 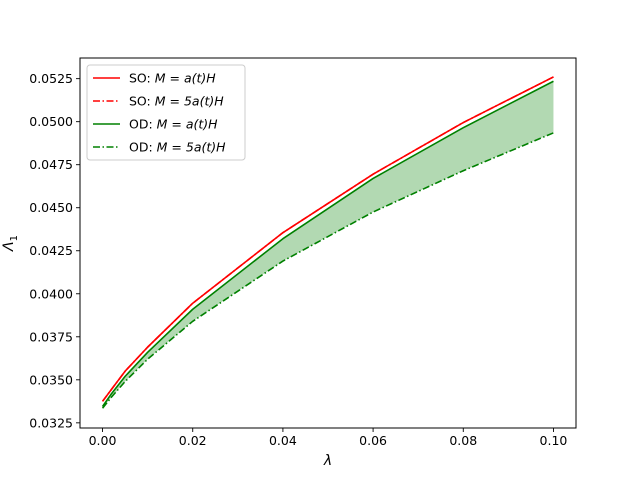 I want to click on y-tick-label: 0.0450, so click(x=51, y=207).